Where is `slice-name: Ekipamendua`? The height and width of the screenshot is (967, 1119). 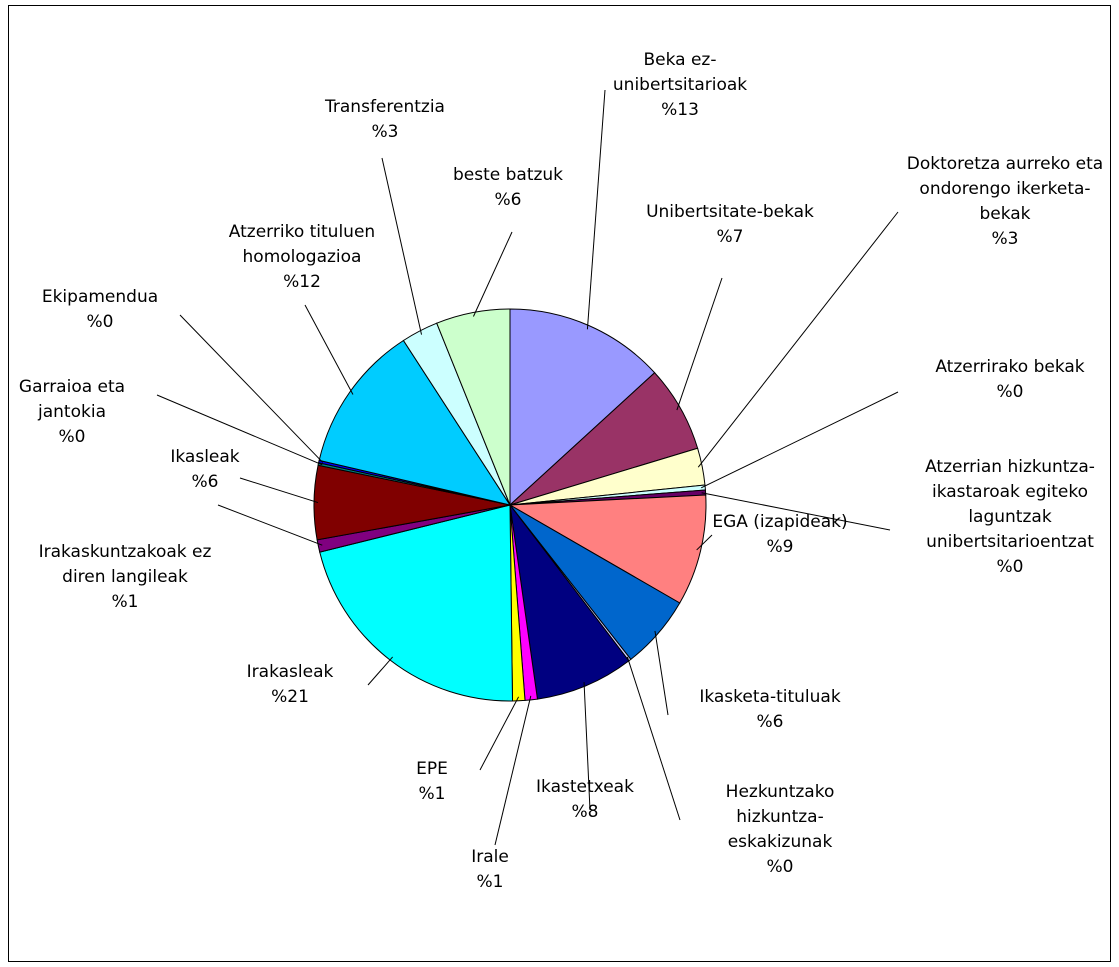 slice-name: Ekipamendua is located at coordinates (100, 297).